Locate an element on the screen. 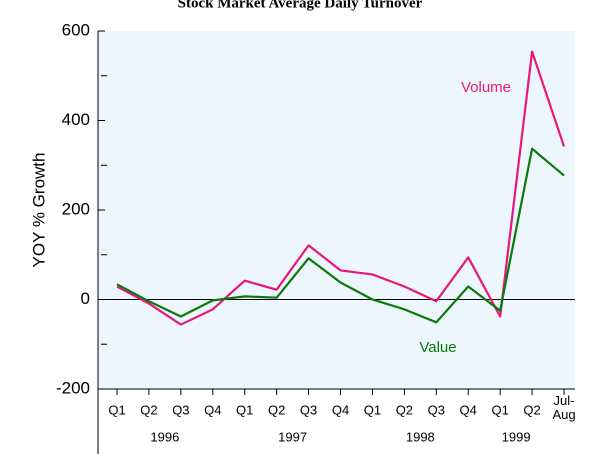 This screenshot has height=454, width=605. x-tick-label-line: Jul- is located at coordinates (564, 400).